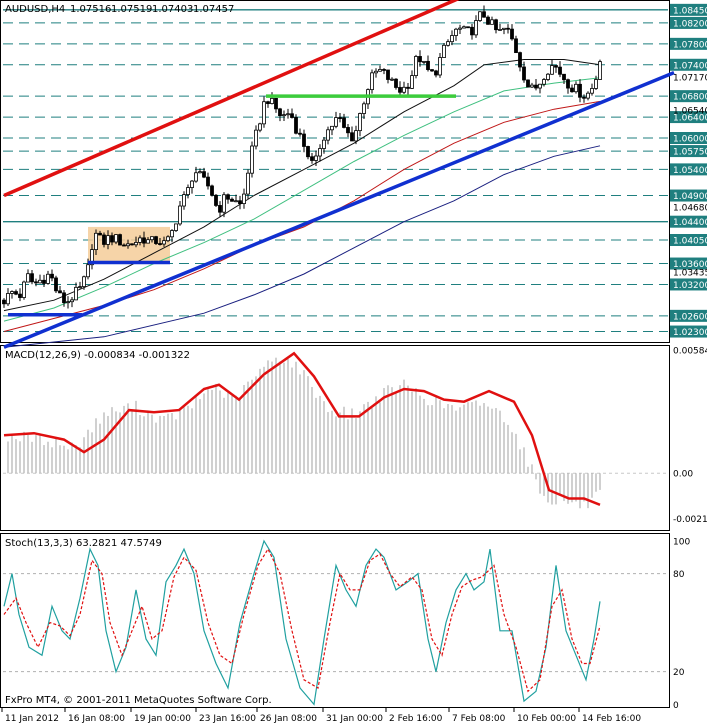  I want to click on price-label: 1.04400, so click(690, 223).